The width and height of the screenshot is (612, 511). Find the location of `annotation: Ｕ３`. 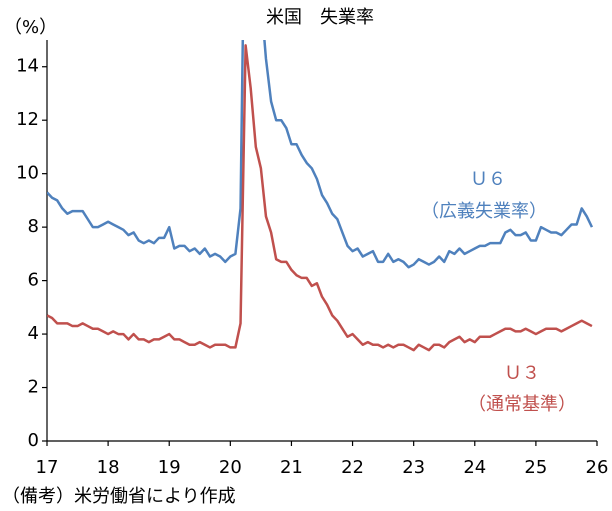

annotation: Ｕ３ is located at coordinates (522, 373).